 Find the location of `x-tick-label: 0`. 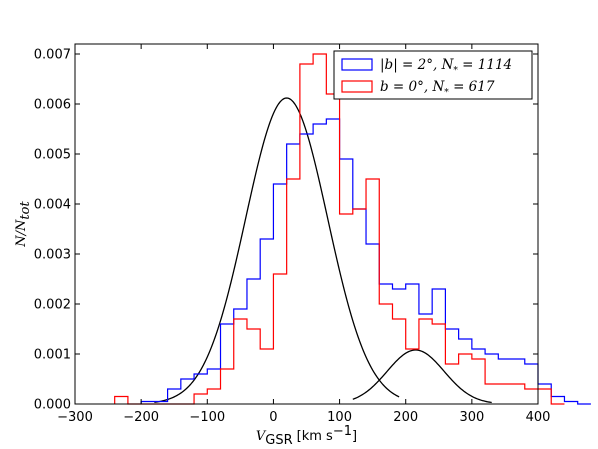

x-tick-label: 0 is located at coordinates (273, 417).